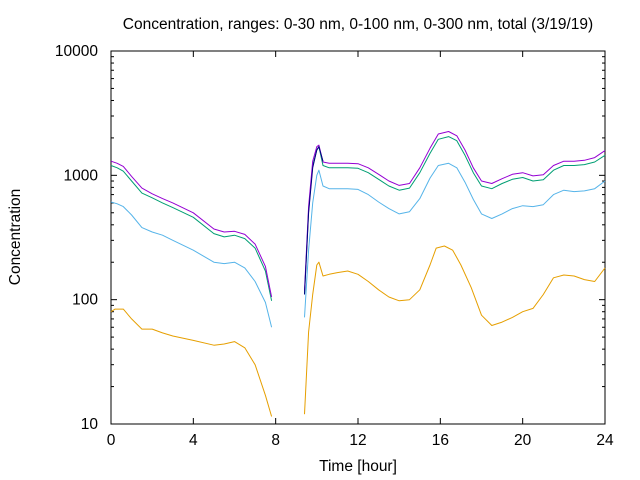  I want to click on y-tick-label: 1000, so click(81, 175).